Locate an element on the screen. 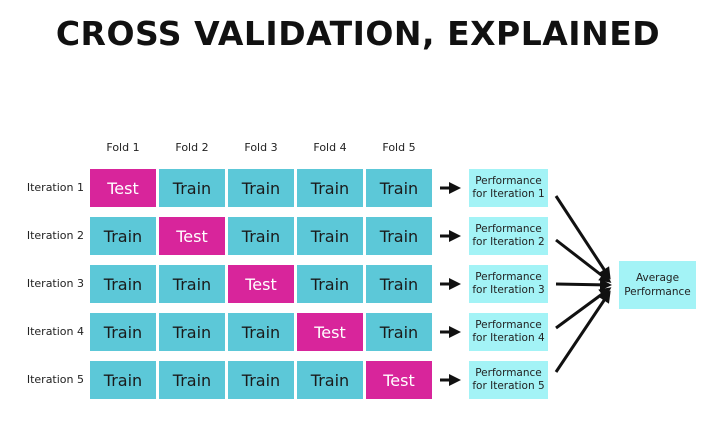 The height and width of the screenshot is (427, 716). average-performance-box: Average Performance is located at coordinates (657, 285).